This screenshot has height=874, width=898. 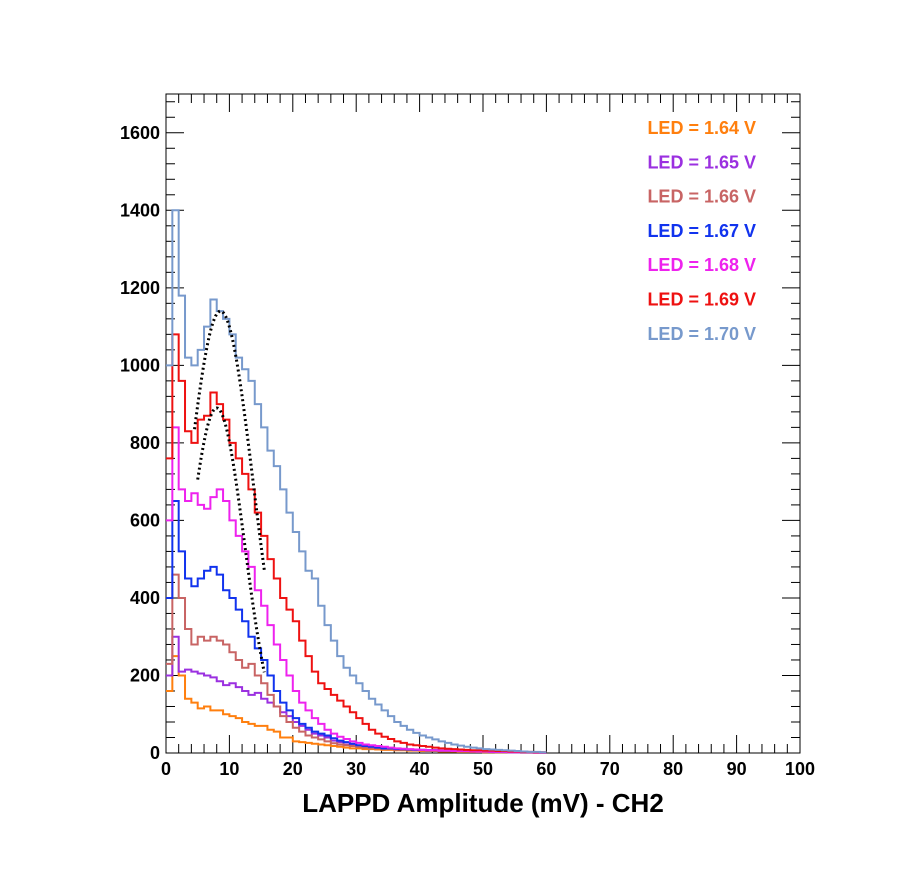 What do you see at coordinates (610, 769) in the screenshot?
I see `x-tick-label: 70` at bounding box center [610, 769].